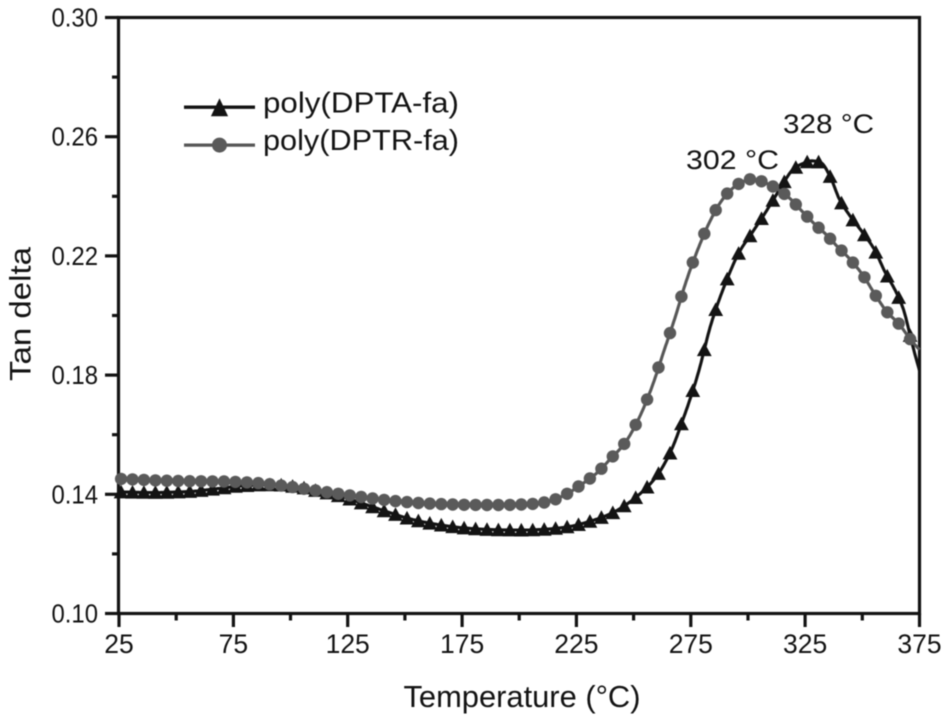  What do you see at coordinates (805, 644) in the screenshot?
I see `svg-text: 325` at bounding box center [805, 644].